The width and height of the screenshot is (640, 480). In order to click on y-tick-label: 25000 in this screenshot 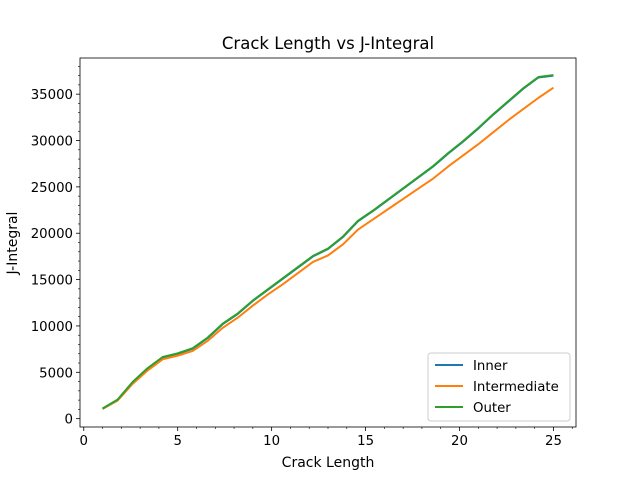, I will do `click(52, 188)`.